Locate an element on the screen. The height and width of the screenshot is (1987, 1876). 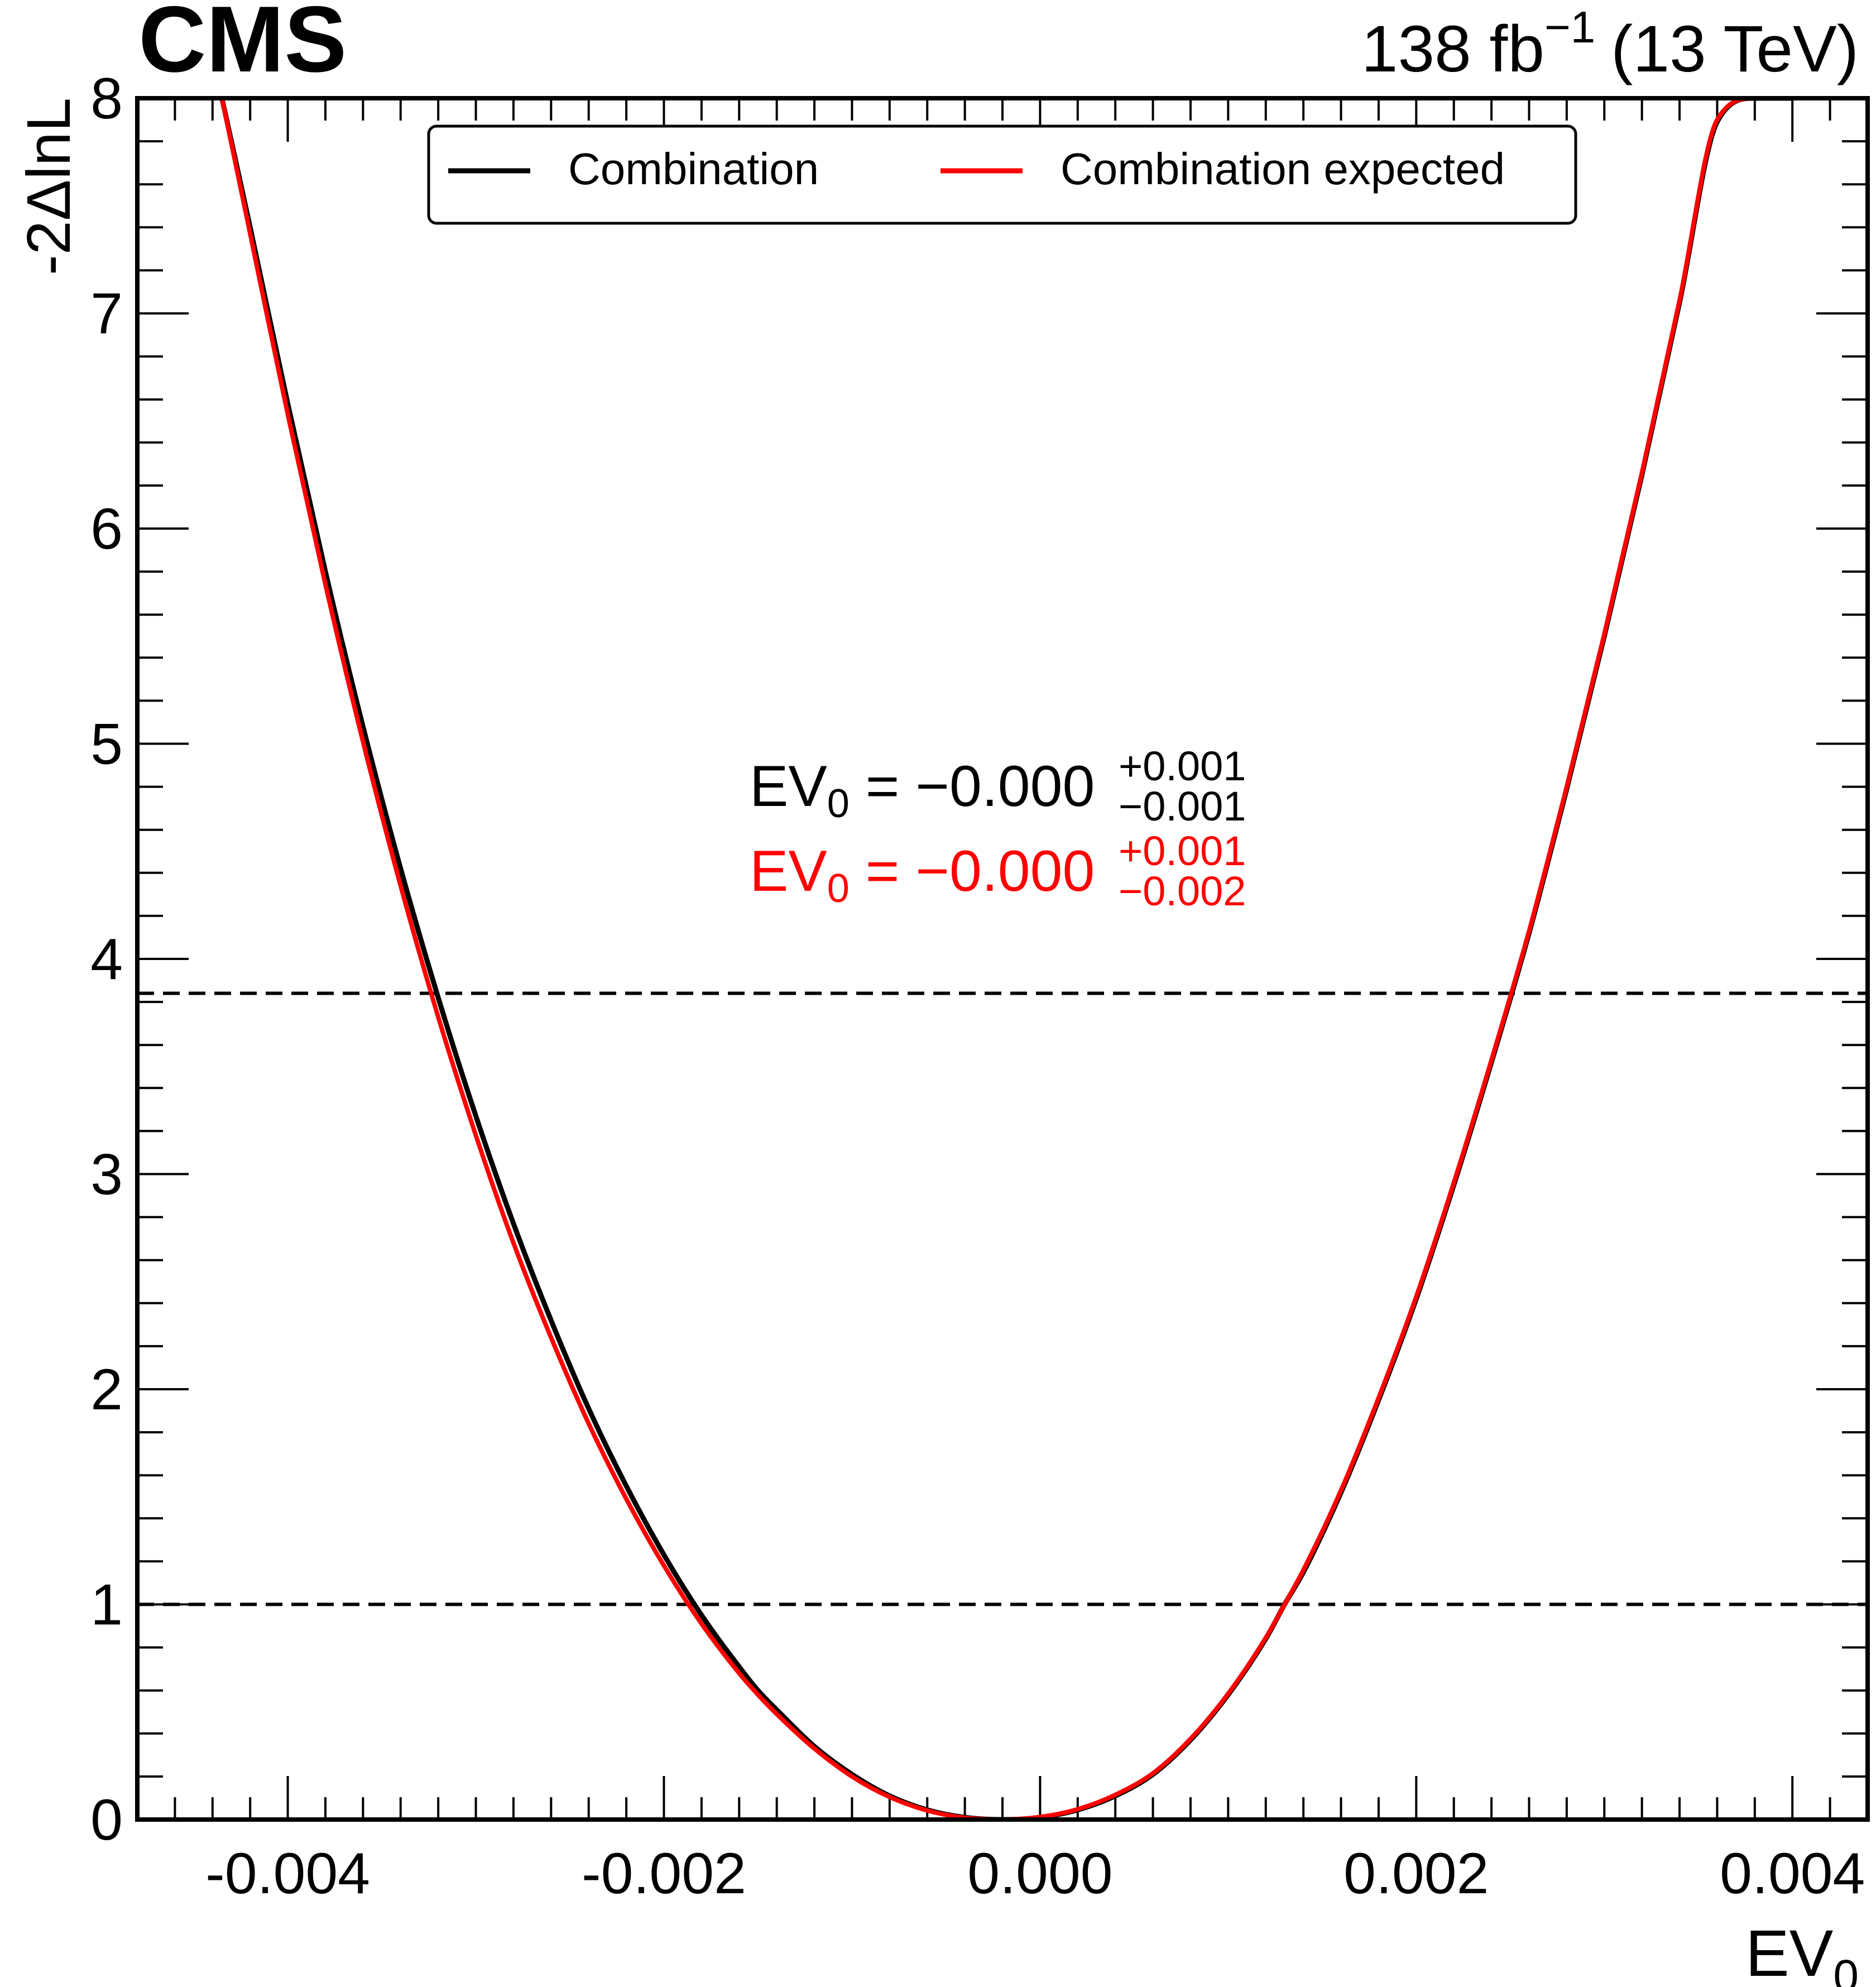
x-axis-label: EV0 is located at coordinates (1802, 1952).